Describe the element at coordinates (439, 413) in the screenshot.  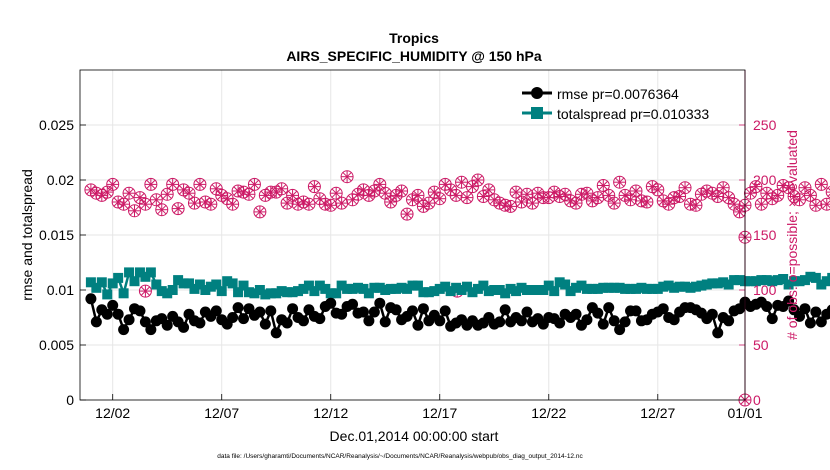
I see `x-tick-label: 12/17` at that location.